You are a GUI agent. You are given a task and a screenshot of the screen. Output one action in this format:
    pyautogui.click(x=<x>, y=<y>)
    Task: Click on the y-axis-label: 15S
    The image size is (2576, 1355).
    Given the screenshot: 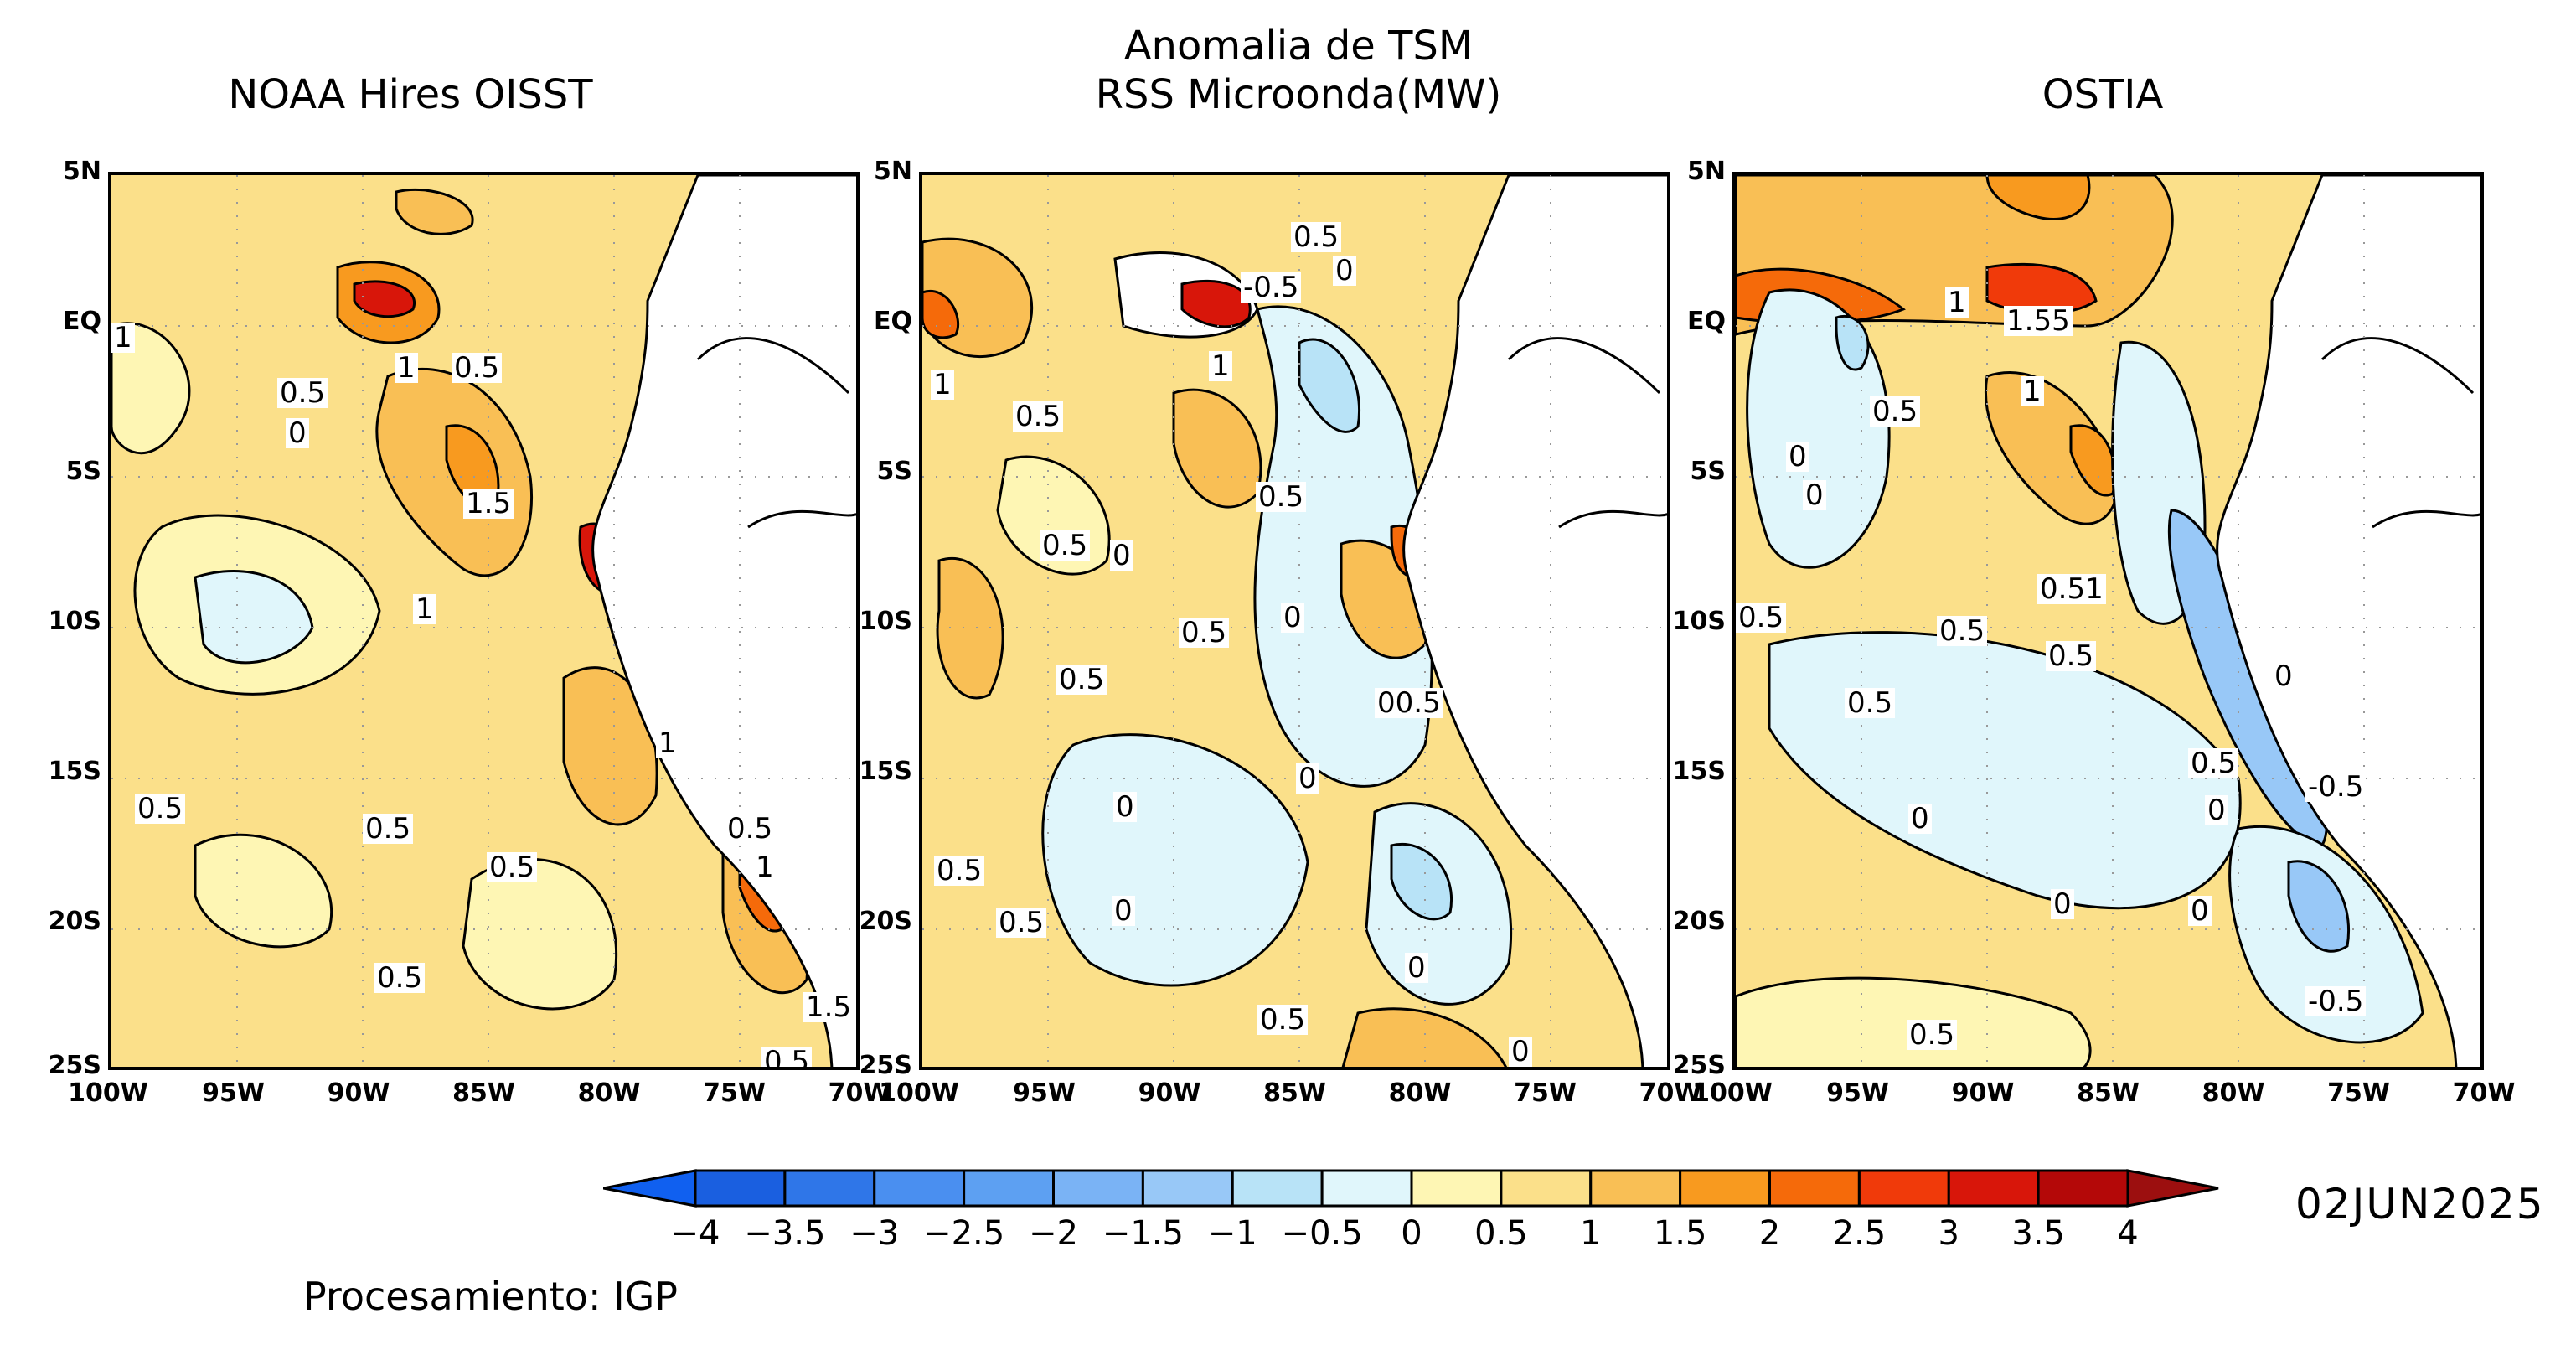 What is the action you would take?
    pyautogui.click(x=885, y=771)
    